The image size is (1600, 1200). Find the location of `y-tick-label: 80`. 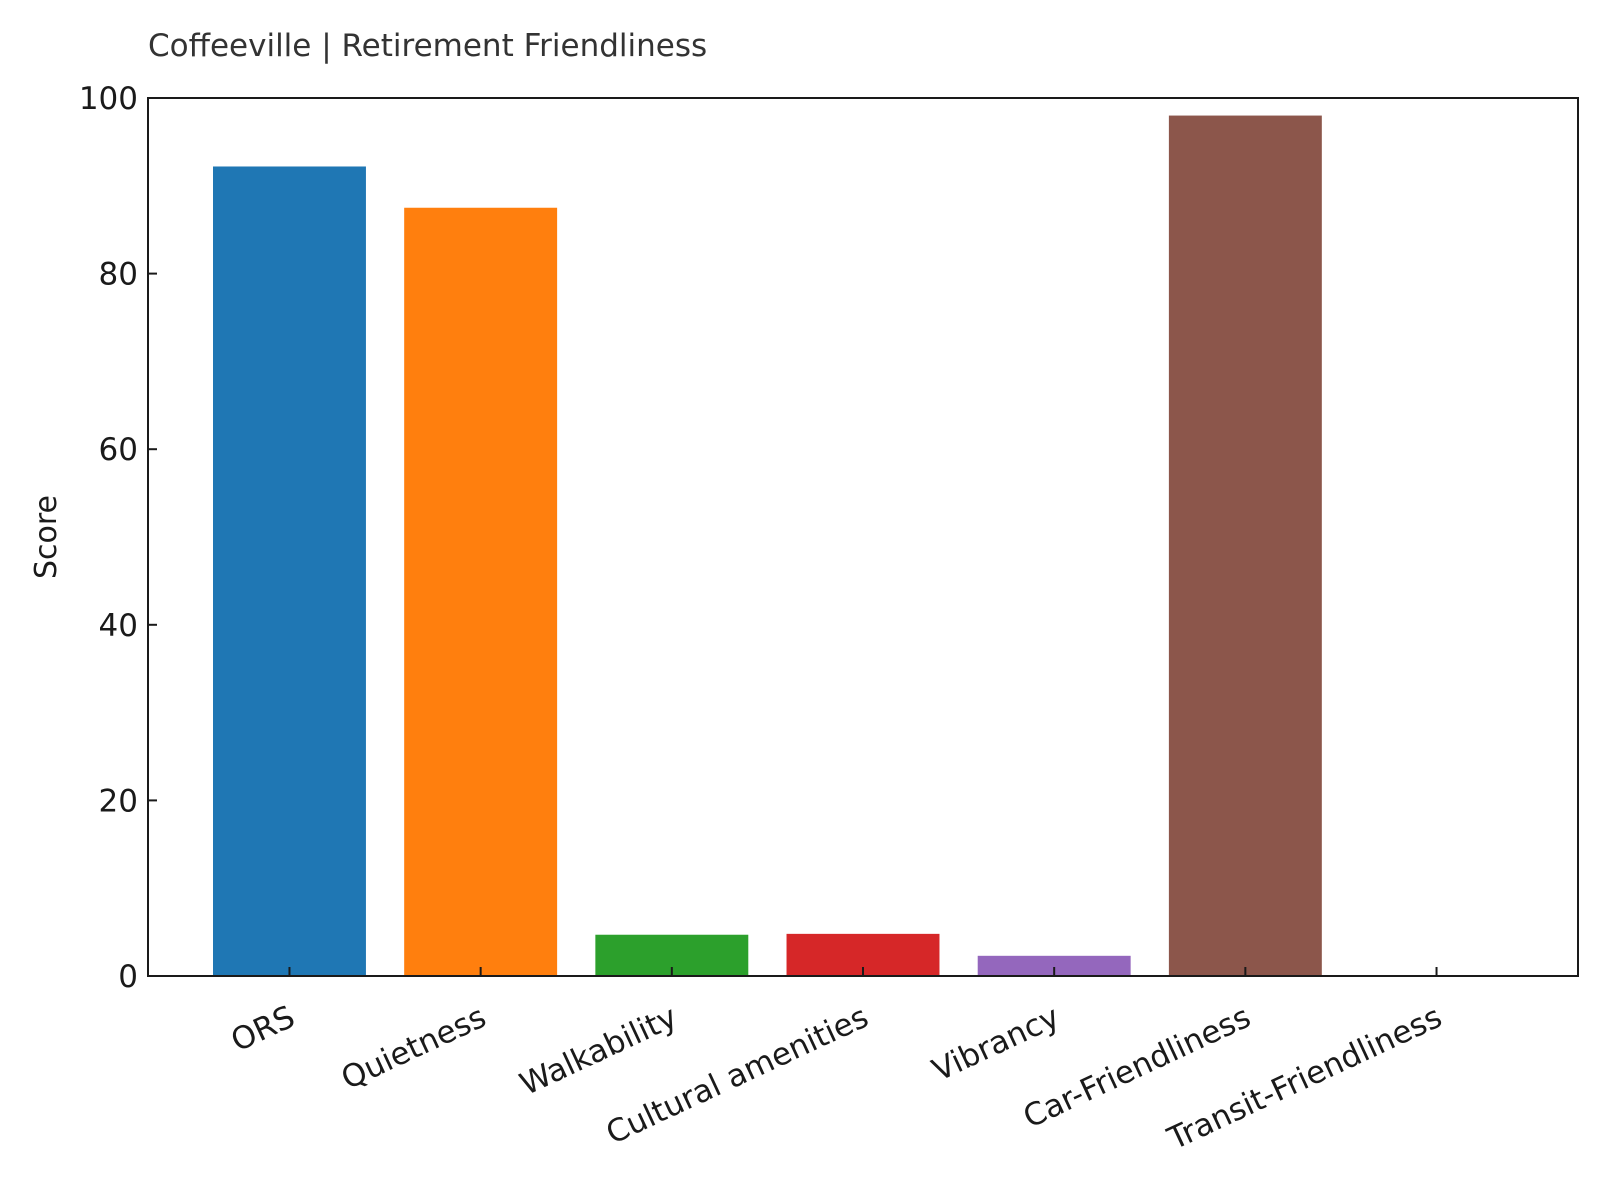

y-tick-label: 80 is located at coordinates (118, 275).